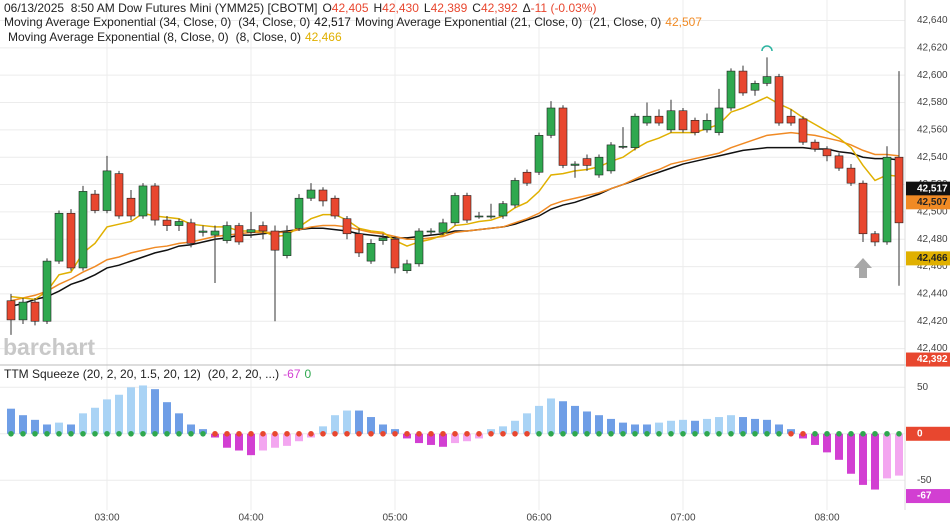 This screenshot has height=528, width=950. Describe the element at coordinates (932, 202) in the screenshot. I see `value-box-label: 42,507` at that location.